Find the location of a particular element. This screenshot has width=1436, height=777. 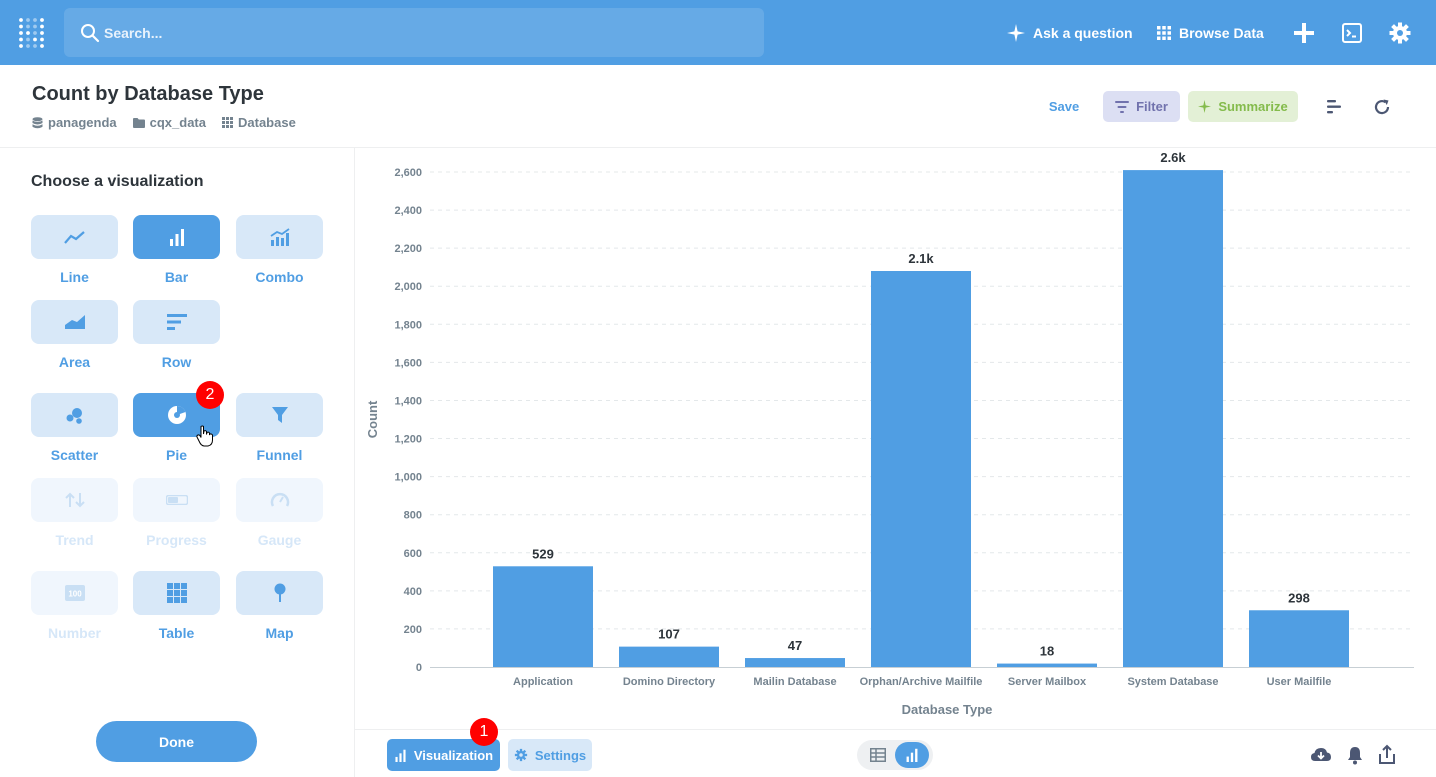

data-label: 2.6k is located at coordinates (1173, 157).